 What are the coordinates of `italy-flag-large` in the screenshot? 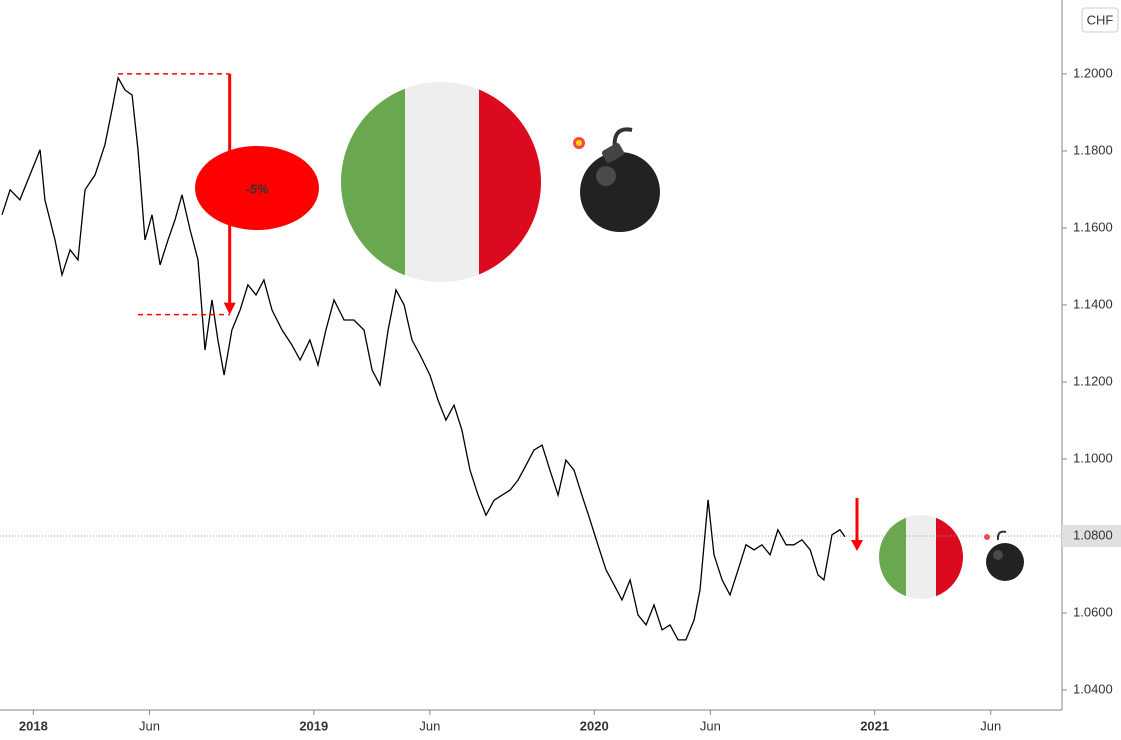 It's located at (441, 182).